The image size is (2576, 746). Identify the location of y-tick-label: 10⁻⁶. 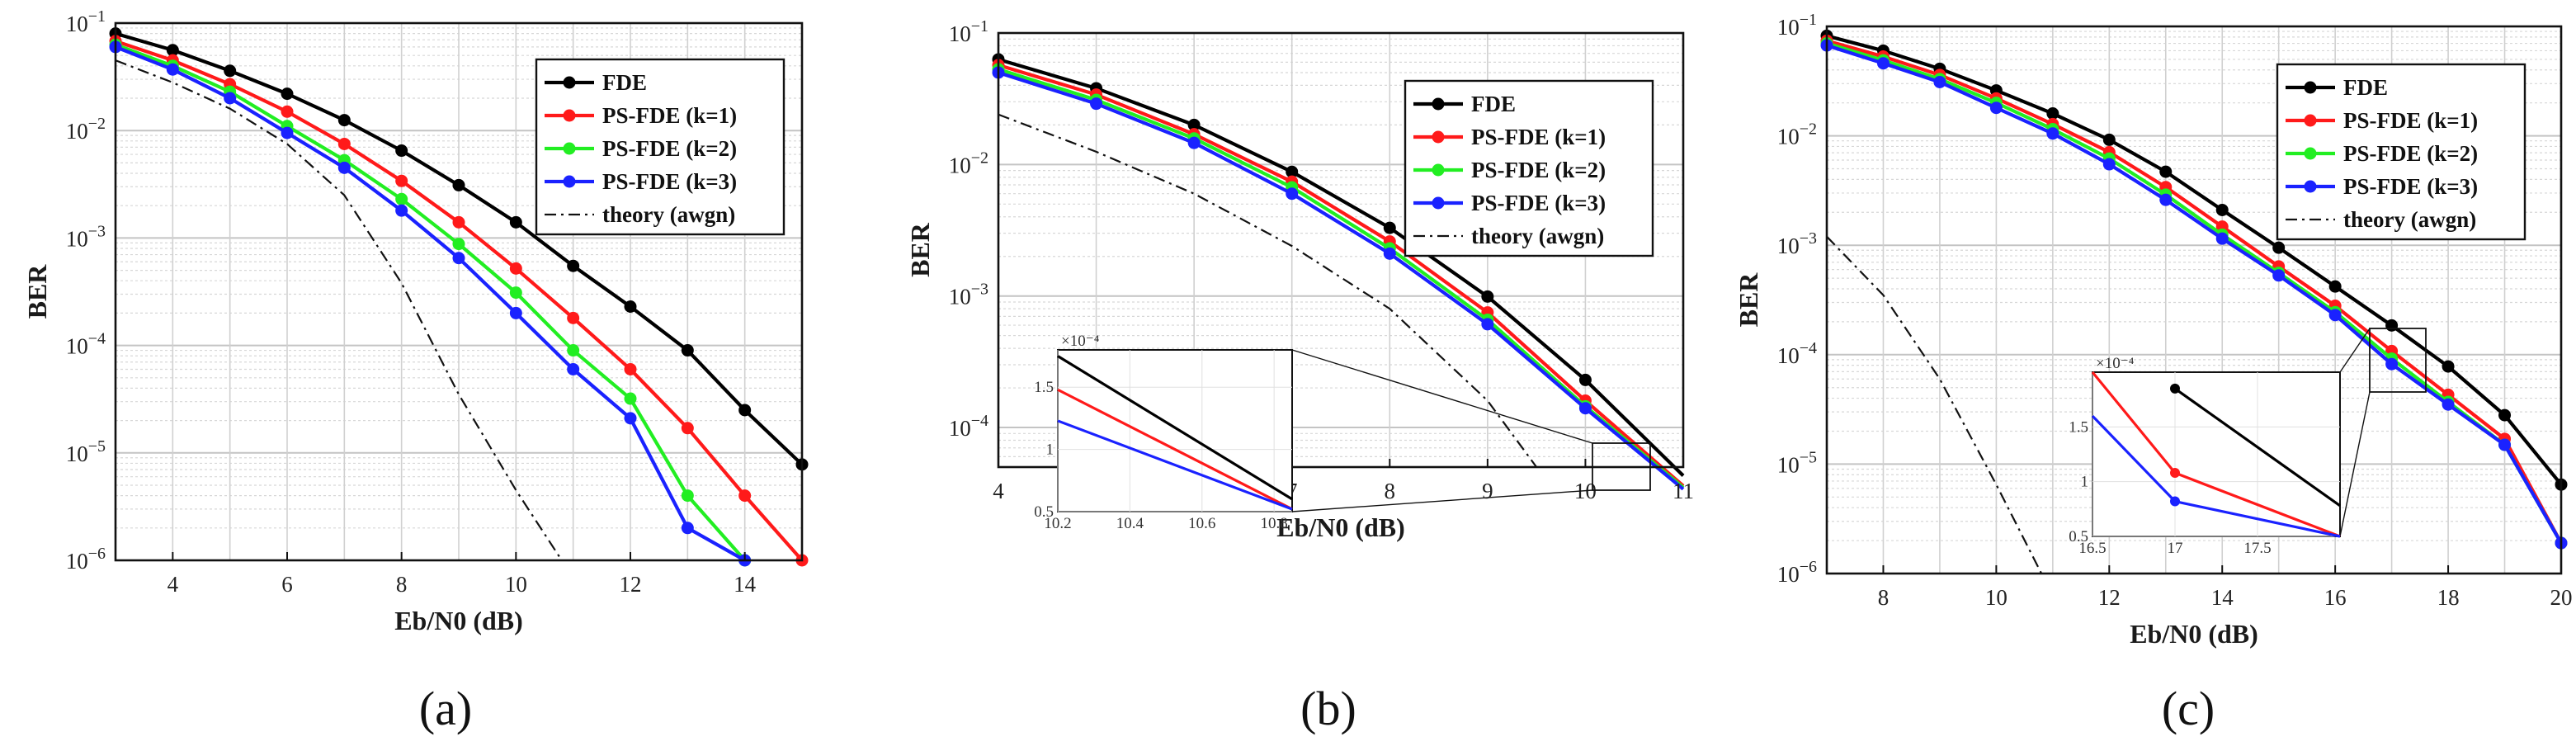
(86, 559).